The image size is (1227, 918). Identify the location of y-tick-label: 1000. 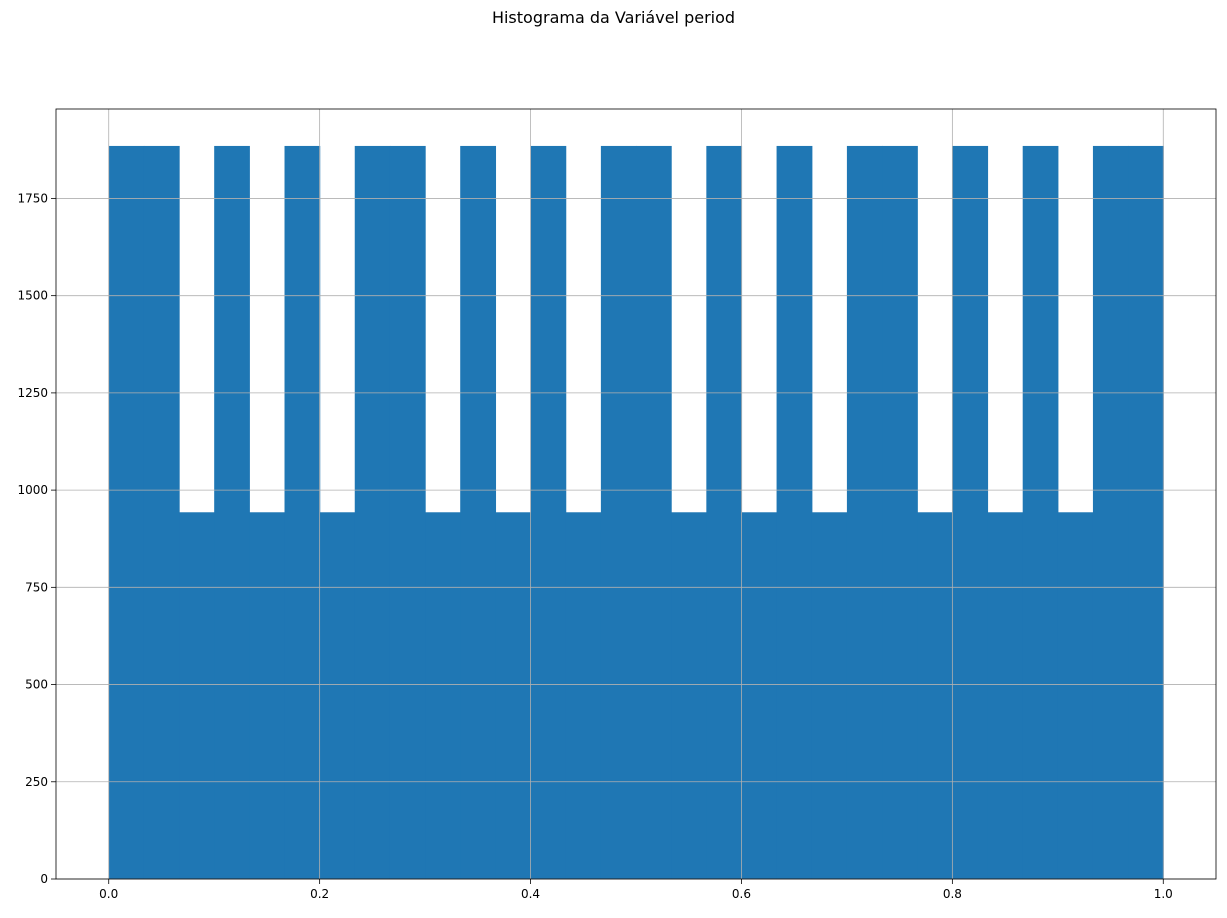
(32, 490).